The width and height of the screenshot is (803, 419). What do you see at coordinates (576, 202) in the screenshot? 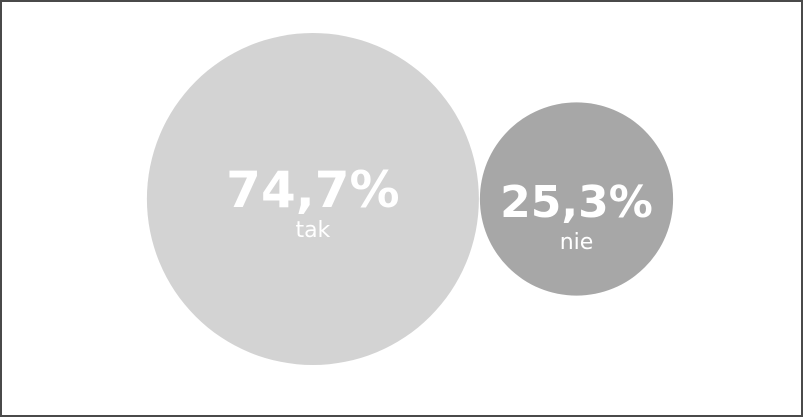
I see `value-label-nie: 25,3%` at bounding box center [576, 202].